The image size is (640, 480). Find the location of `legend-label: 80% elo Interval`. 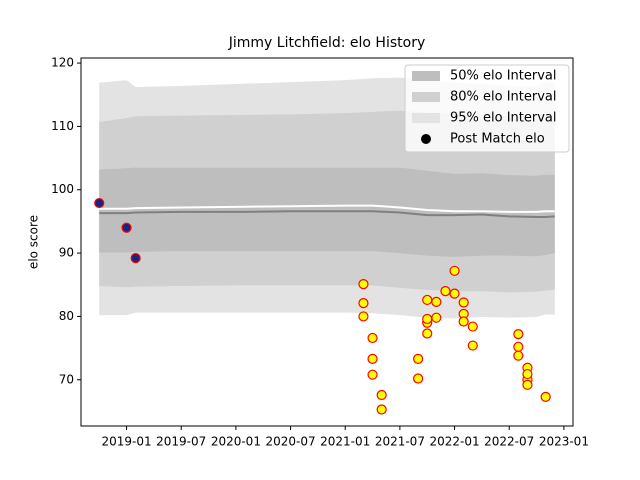

legend-label: 80% elo Interval is located at coordinates (503, 97).